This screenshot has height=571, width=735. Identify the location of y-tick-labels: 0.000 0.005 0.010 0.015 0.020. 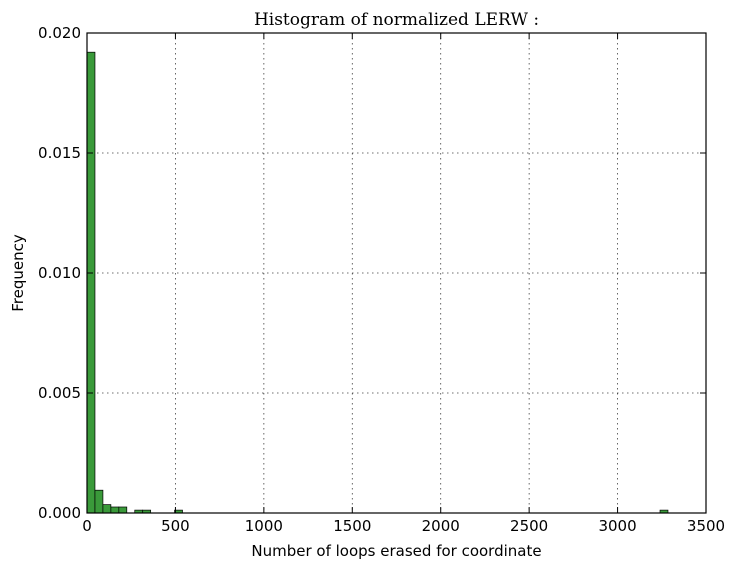
(59, 273).